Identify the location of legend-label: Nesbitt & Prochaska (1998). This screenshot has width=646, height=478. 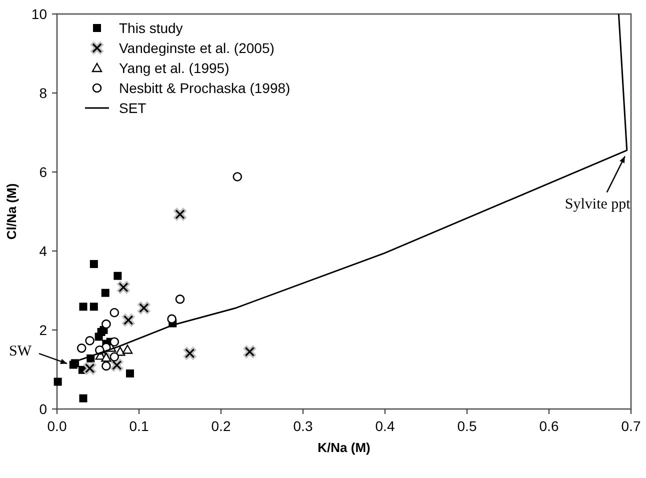
(204, 88).